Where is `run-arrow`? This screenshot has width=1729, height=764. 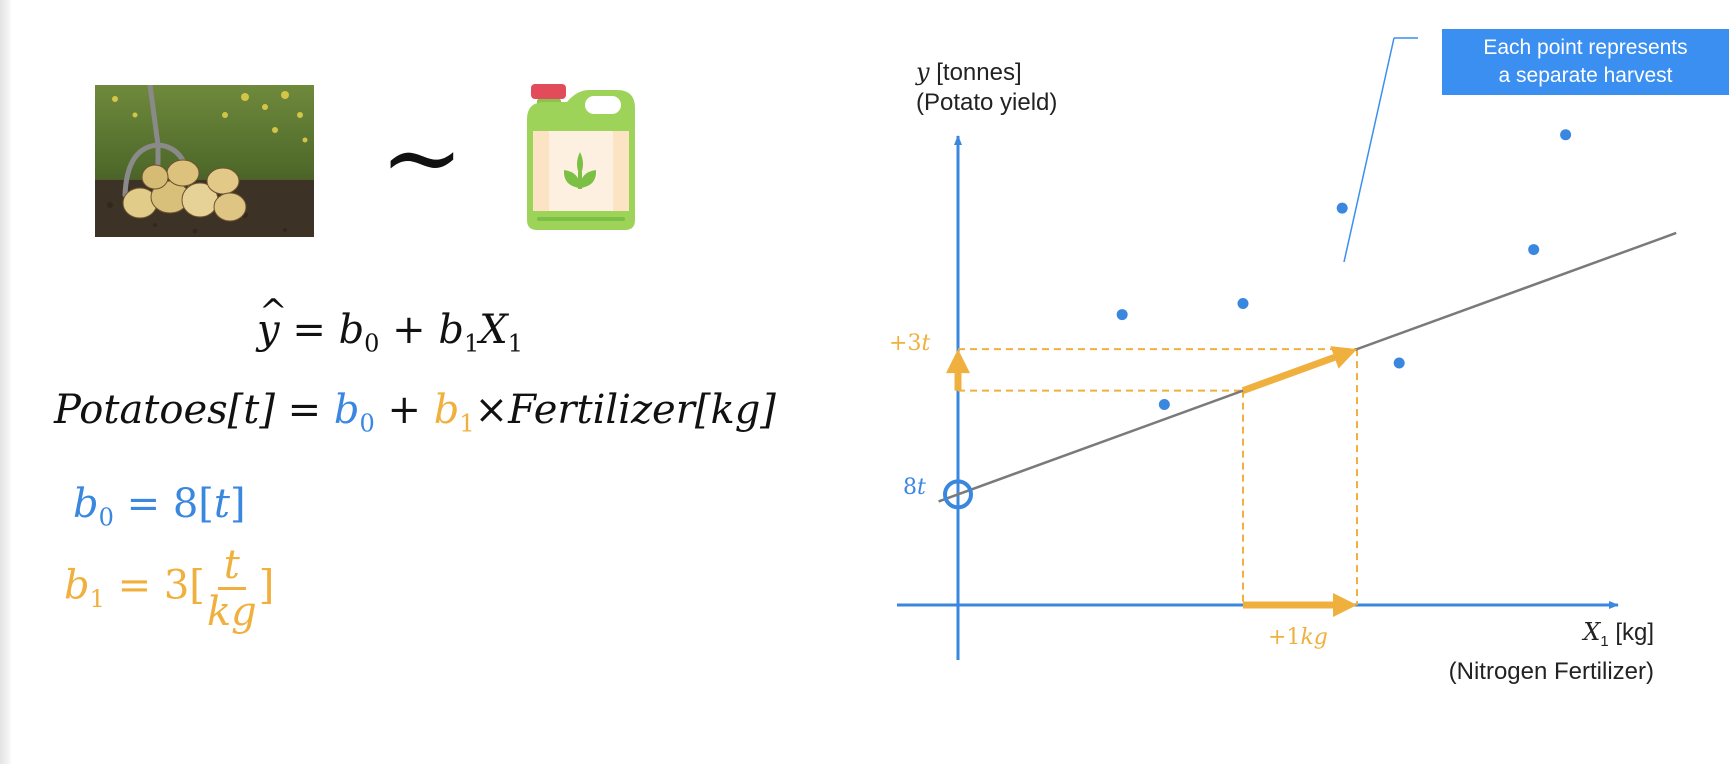 run-arrow is located at coordinates (1300, 605).